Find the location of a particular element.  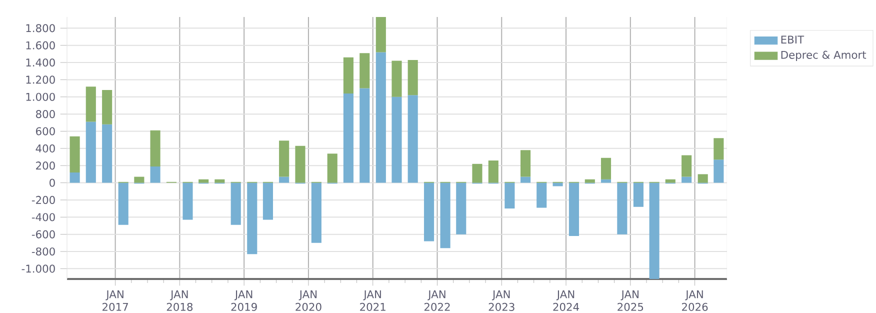

y-tick-label: 600 is located at coordinates (45, 131).